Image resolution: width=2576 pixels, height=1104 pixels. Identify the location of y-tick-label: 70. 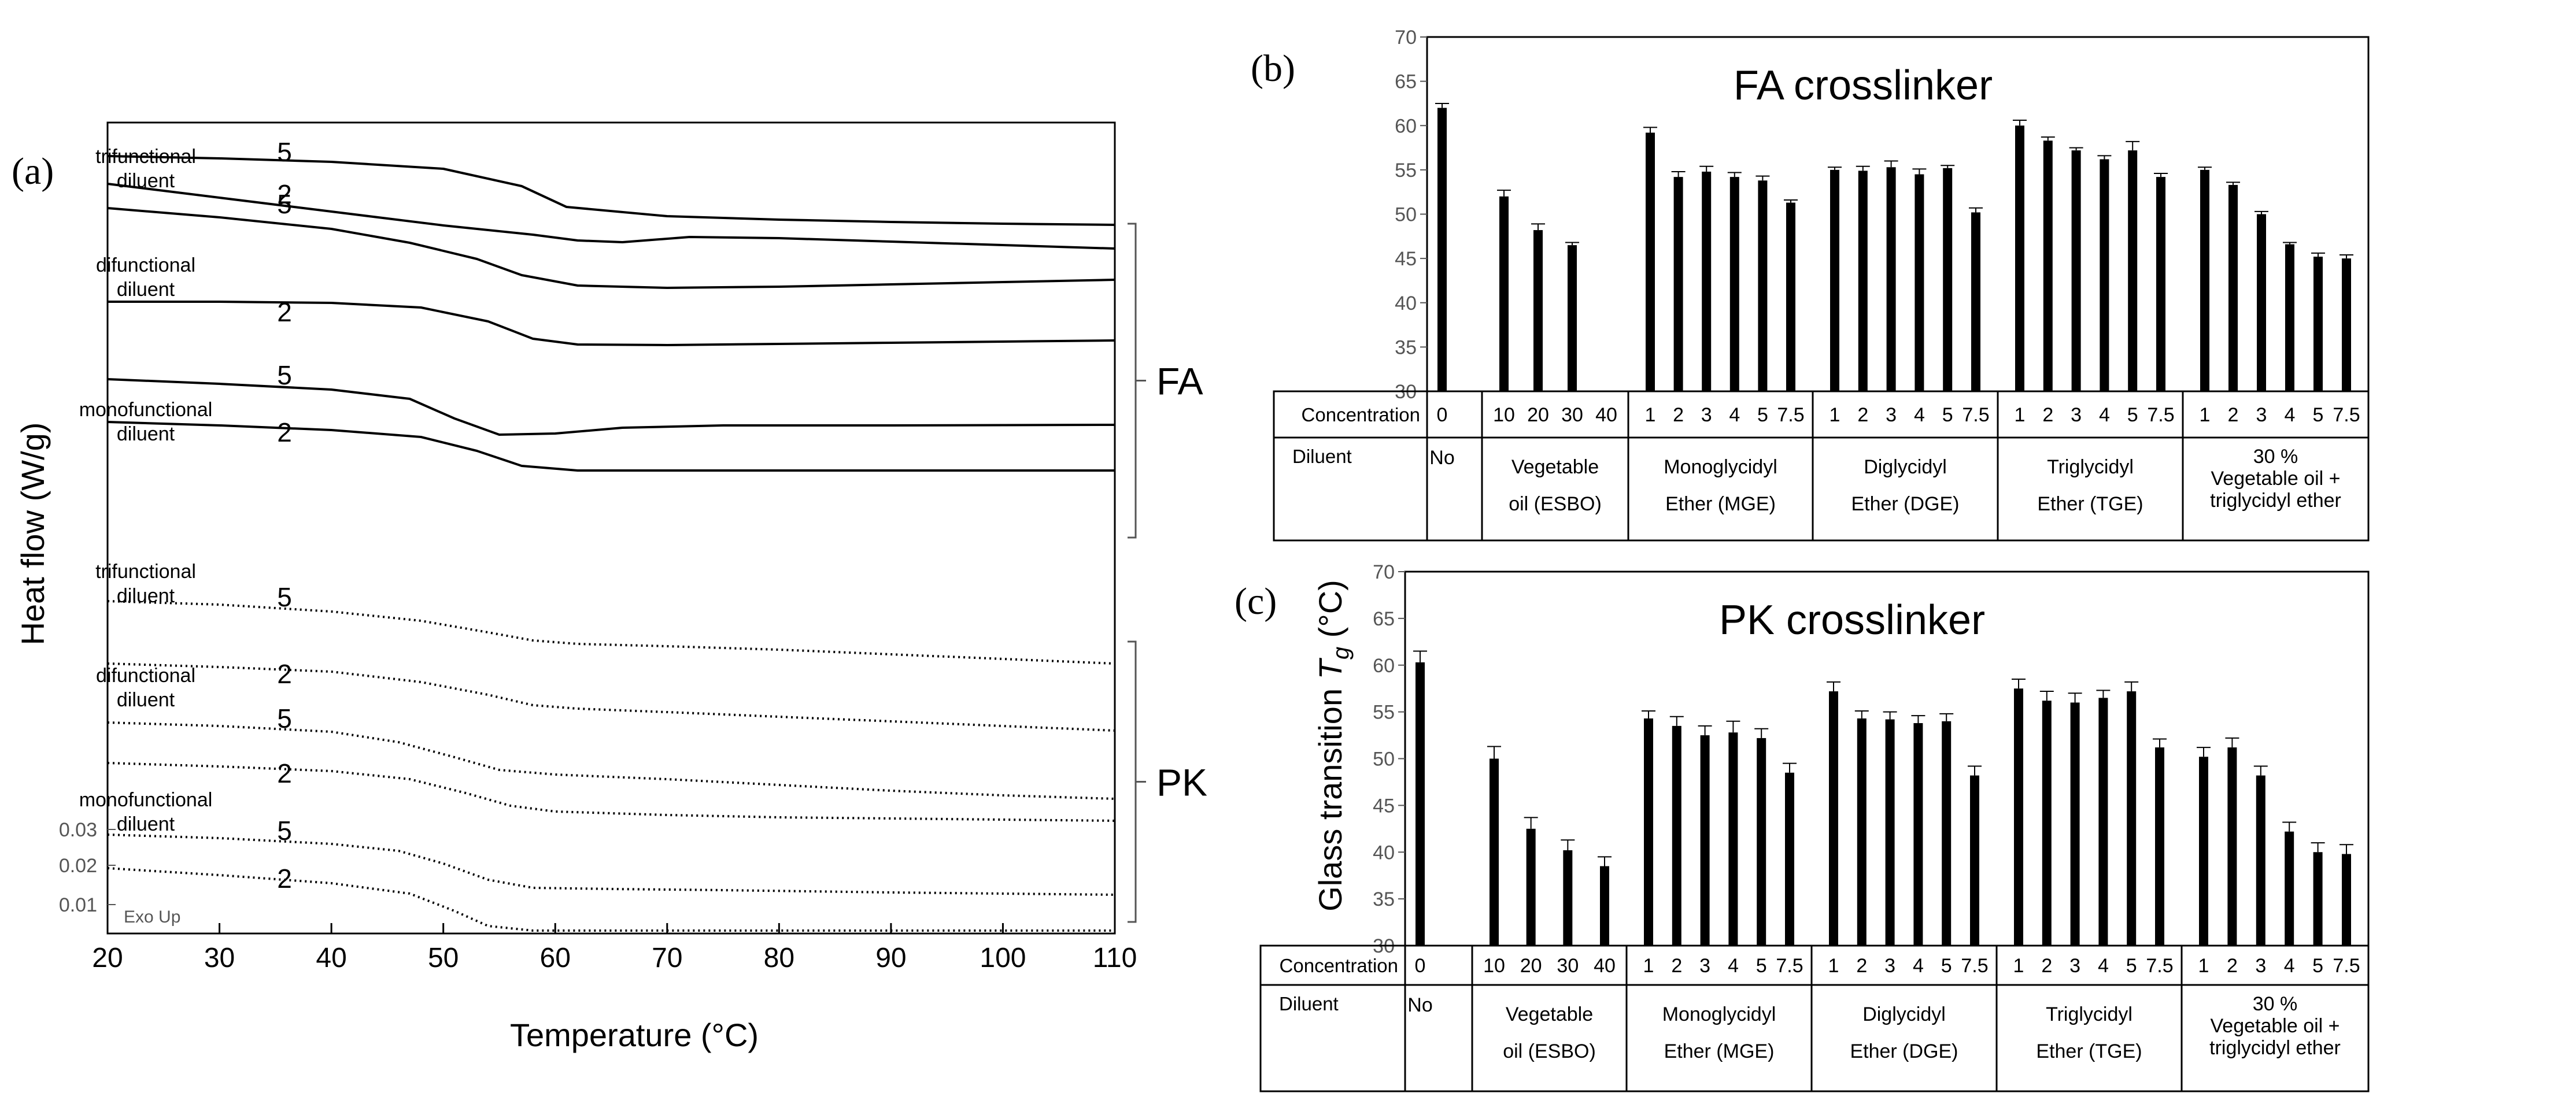
(1384, 572).